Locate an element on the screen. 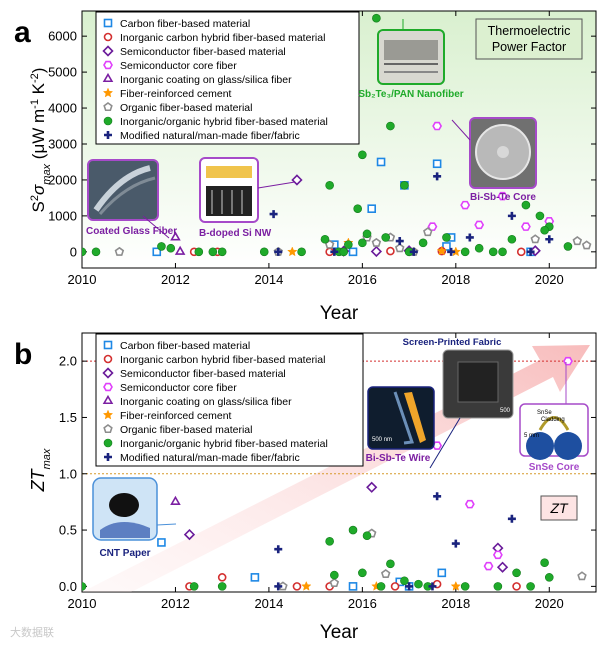  watermark: 大数据联 is located at coordinates (32, 632).